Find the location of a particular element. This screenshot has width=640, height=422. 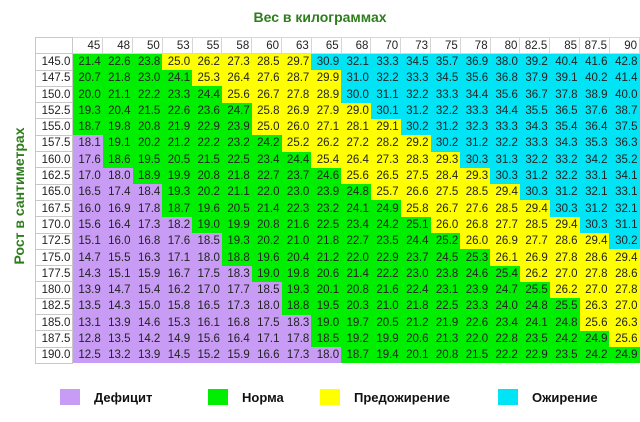

bmi-cell: 25.0 is located at coordinates (177, 62).